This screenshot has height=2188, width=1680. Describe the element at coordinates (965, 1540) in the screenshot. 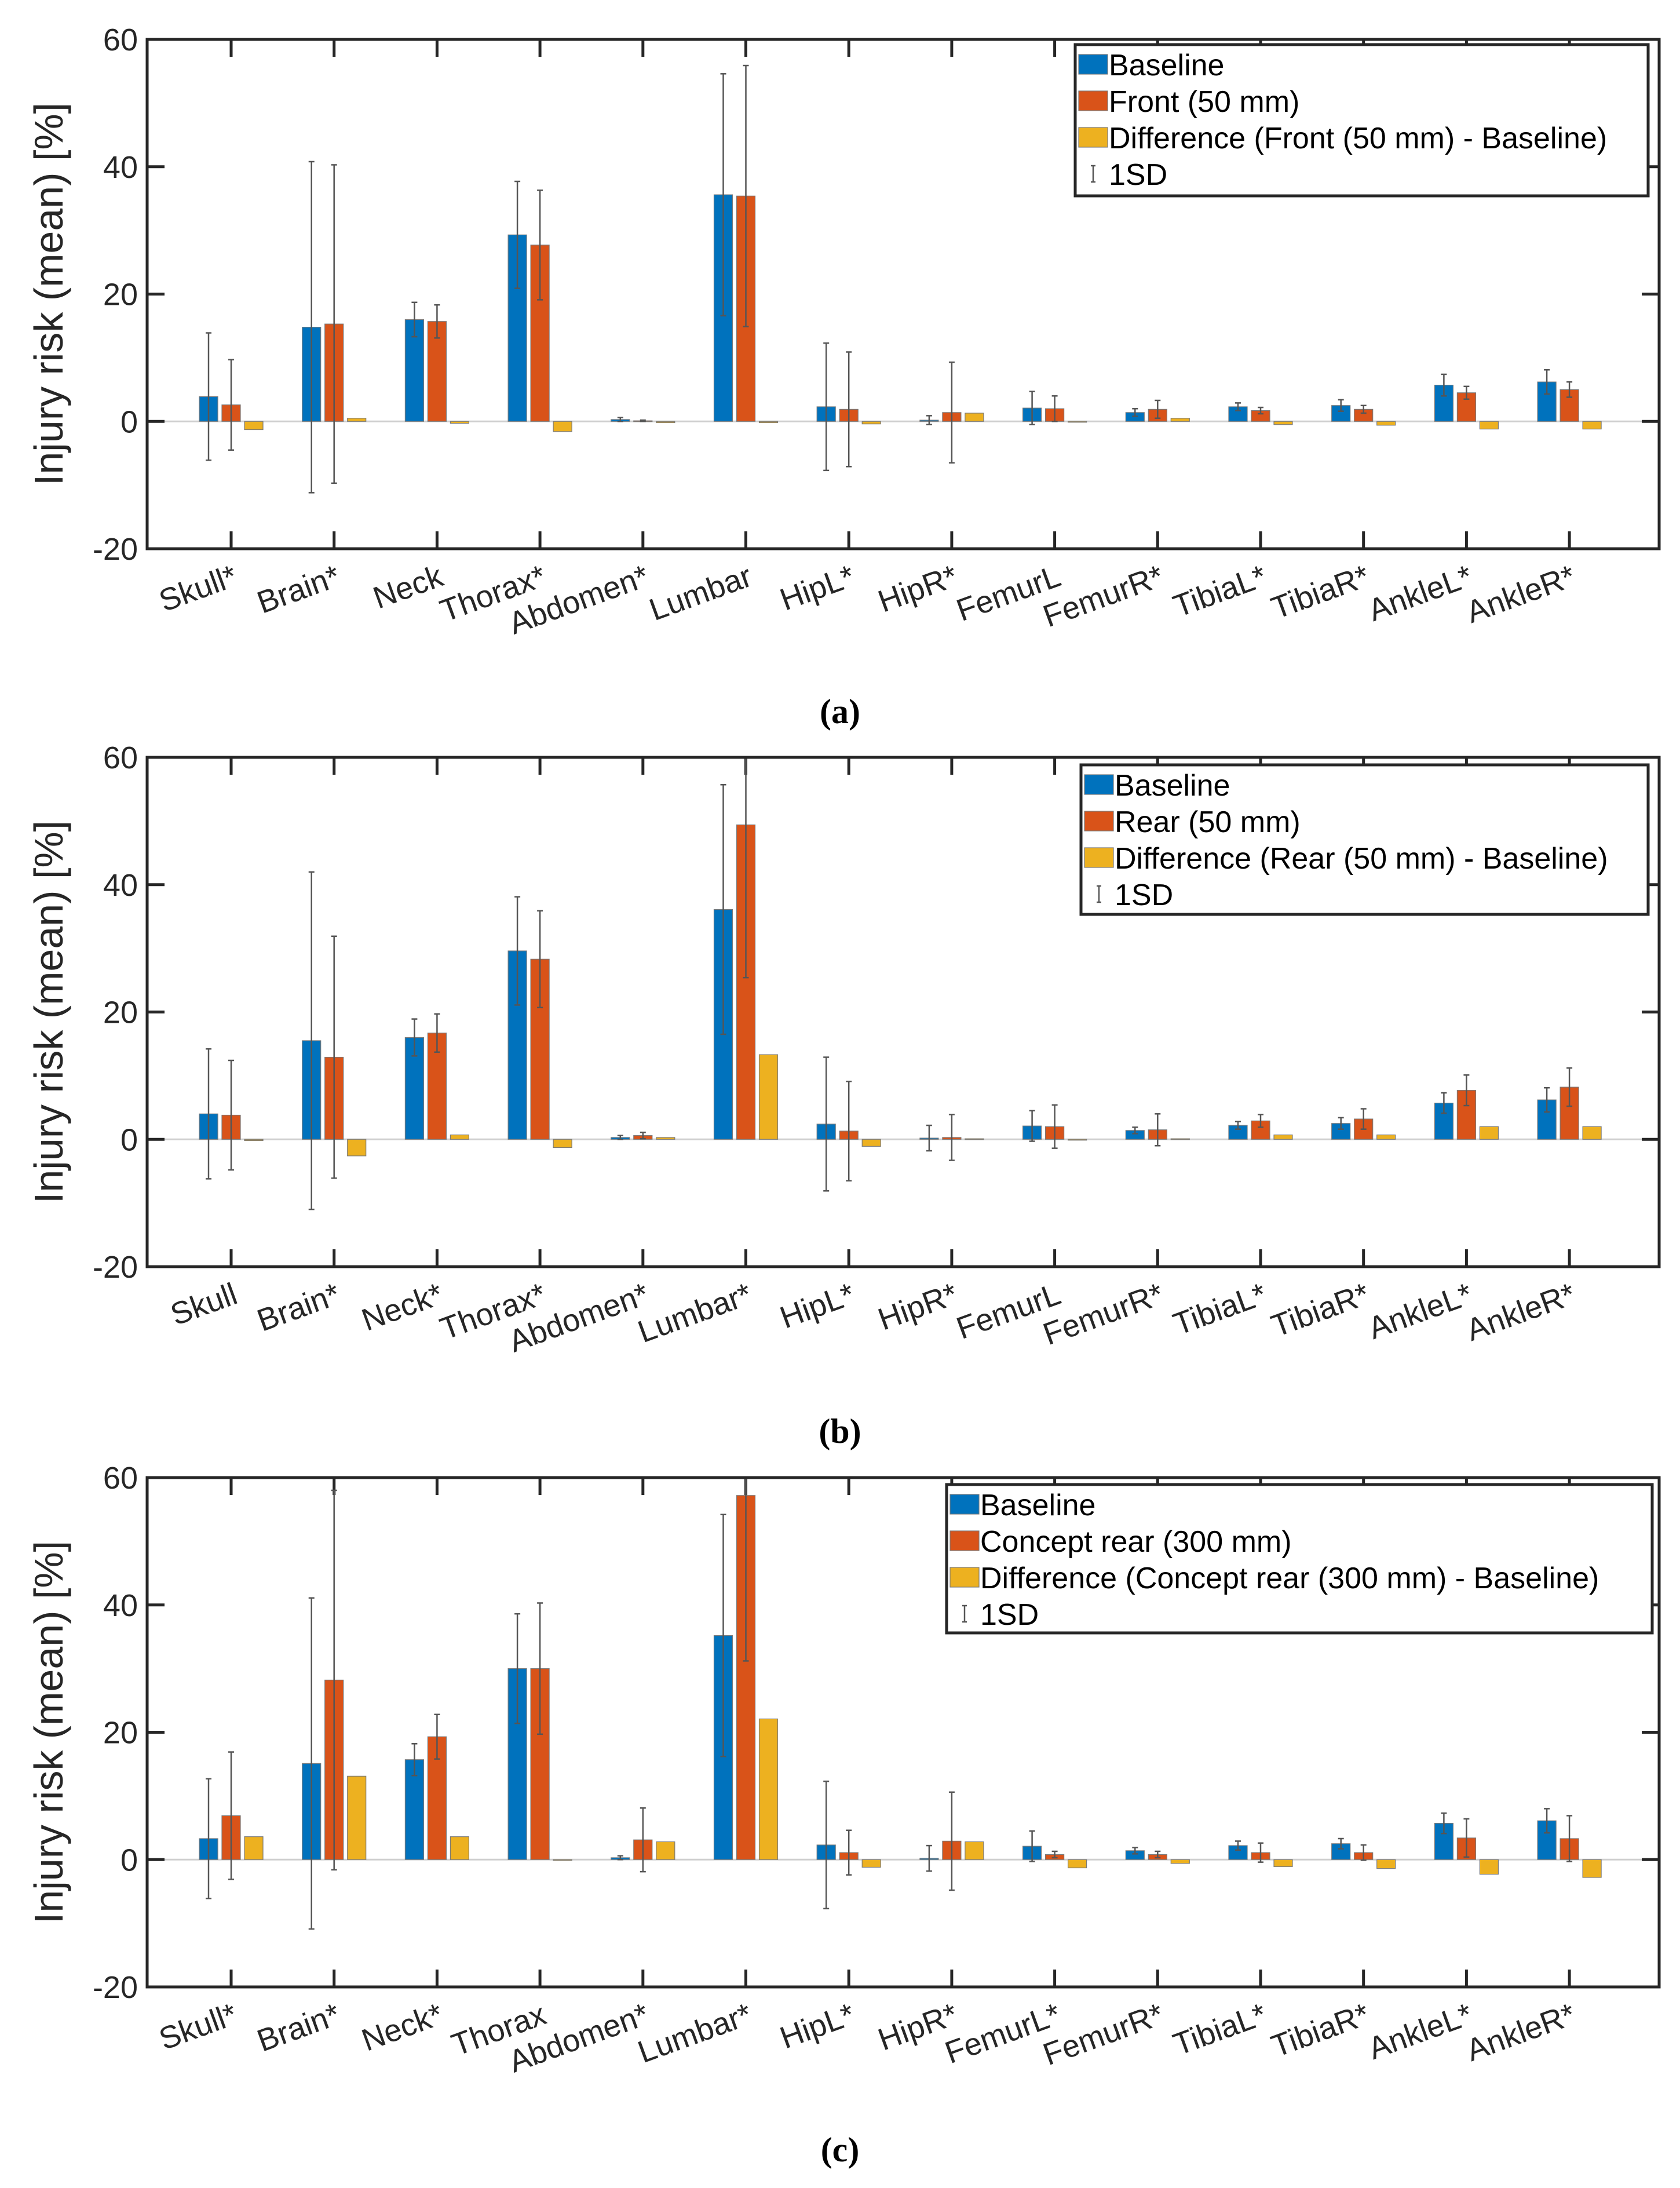

I see `variant-legend-swatch` at that location.